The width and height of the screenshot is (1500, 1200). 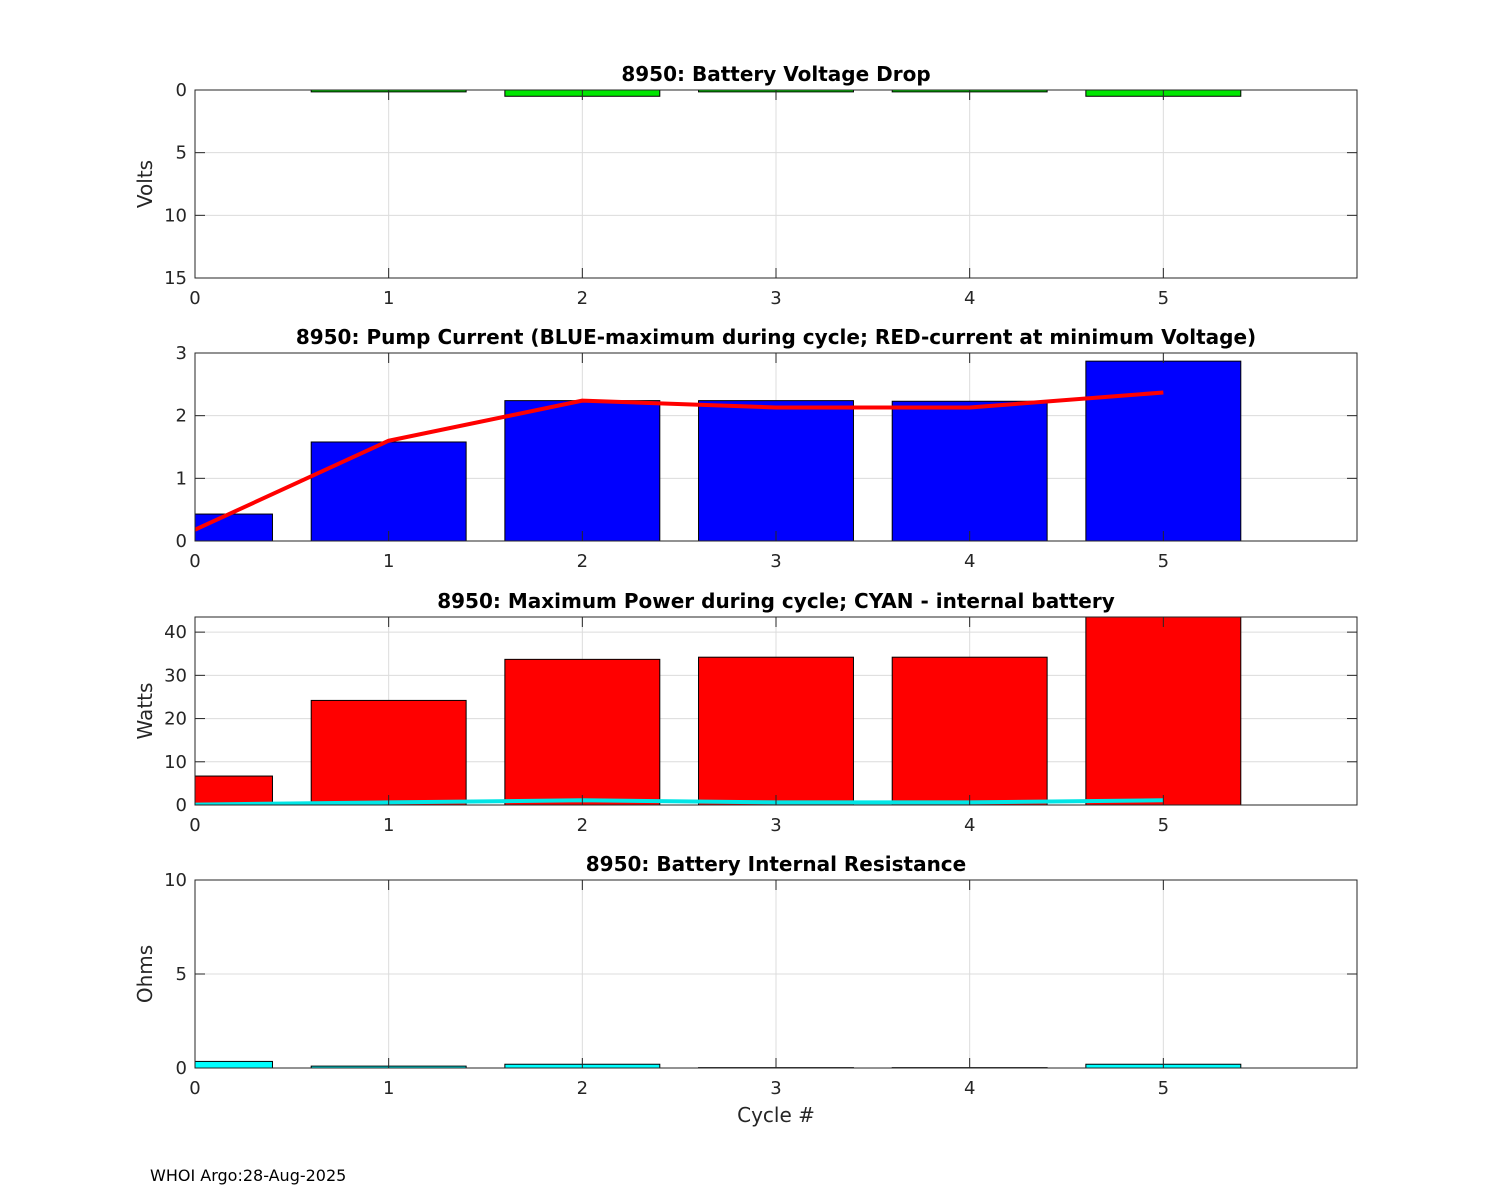 What do you see at coordinates (175, 632) in the screenshot?
I see `y-tick-label: 40` at bounding box center [175, 632].